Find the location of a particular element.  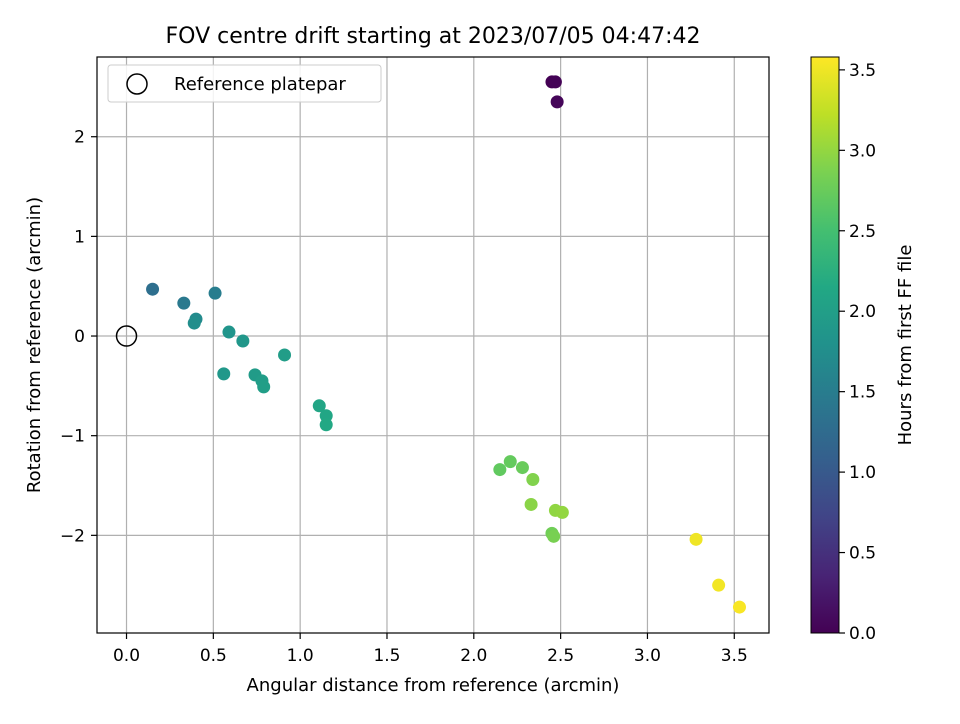

y-tick-label: 0 is located at coordinates (79, 337).